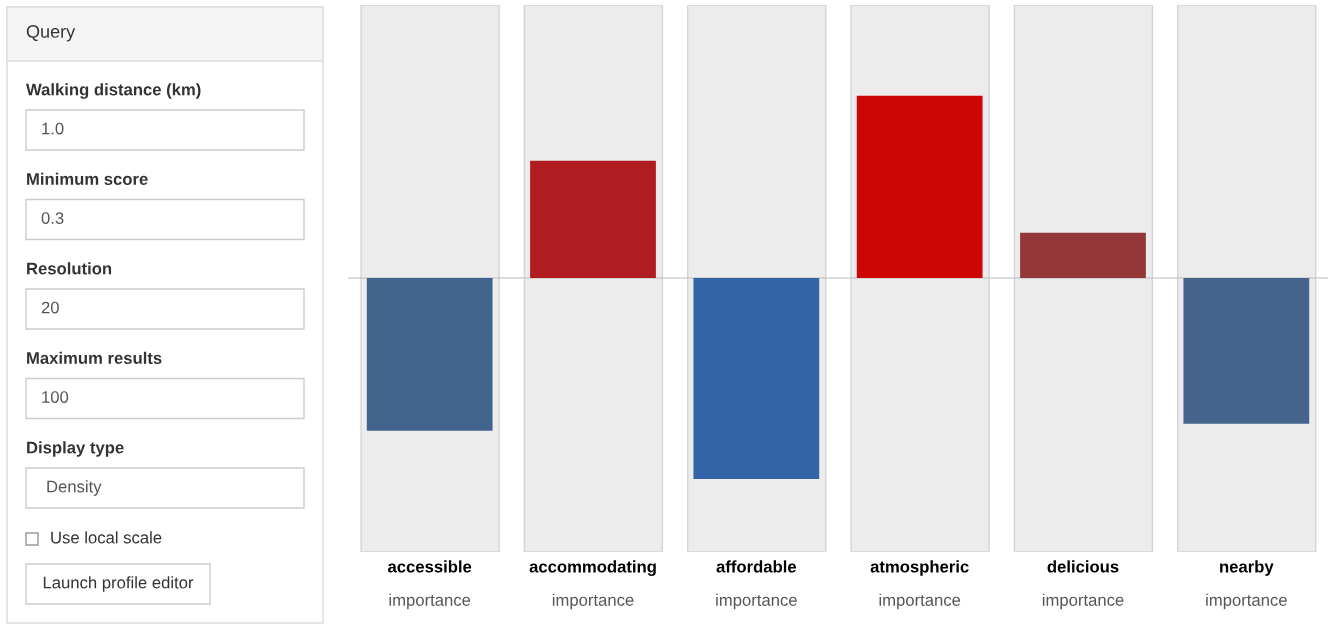 The width and height of the screenshot is (1335, 624). I want to click on text: Query, so click(51, 33).